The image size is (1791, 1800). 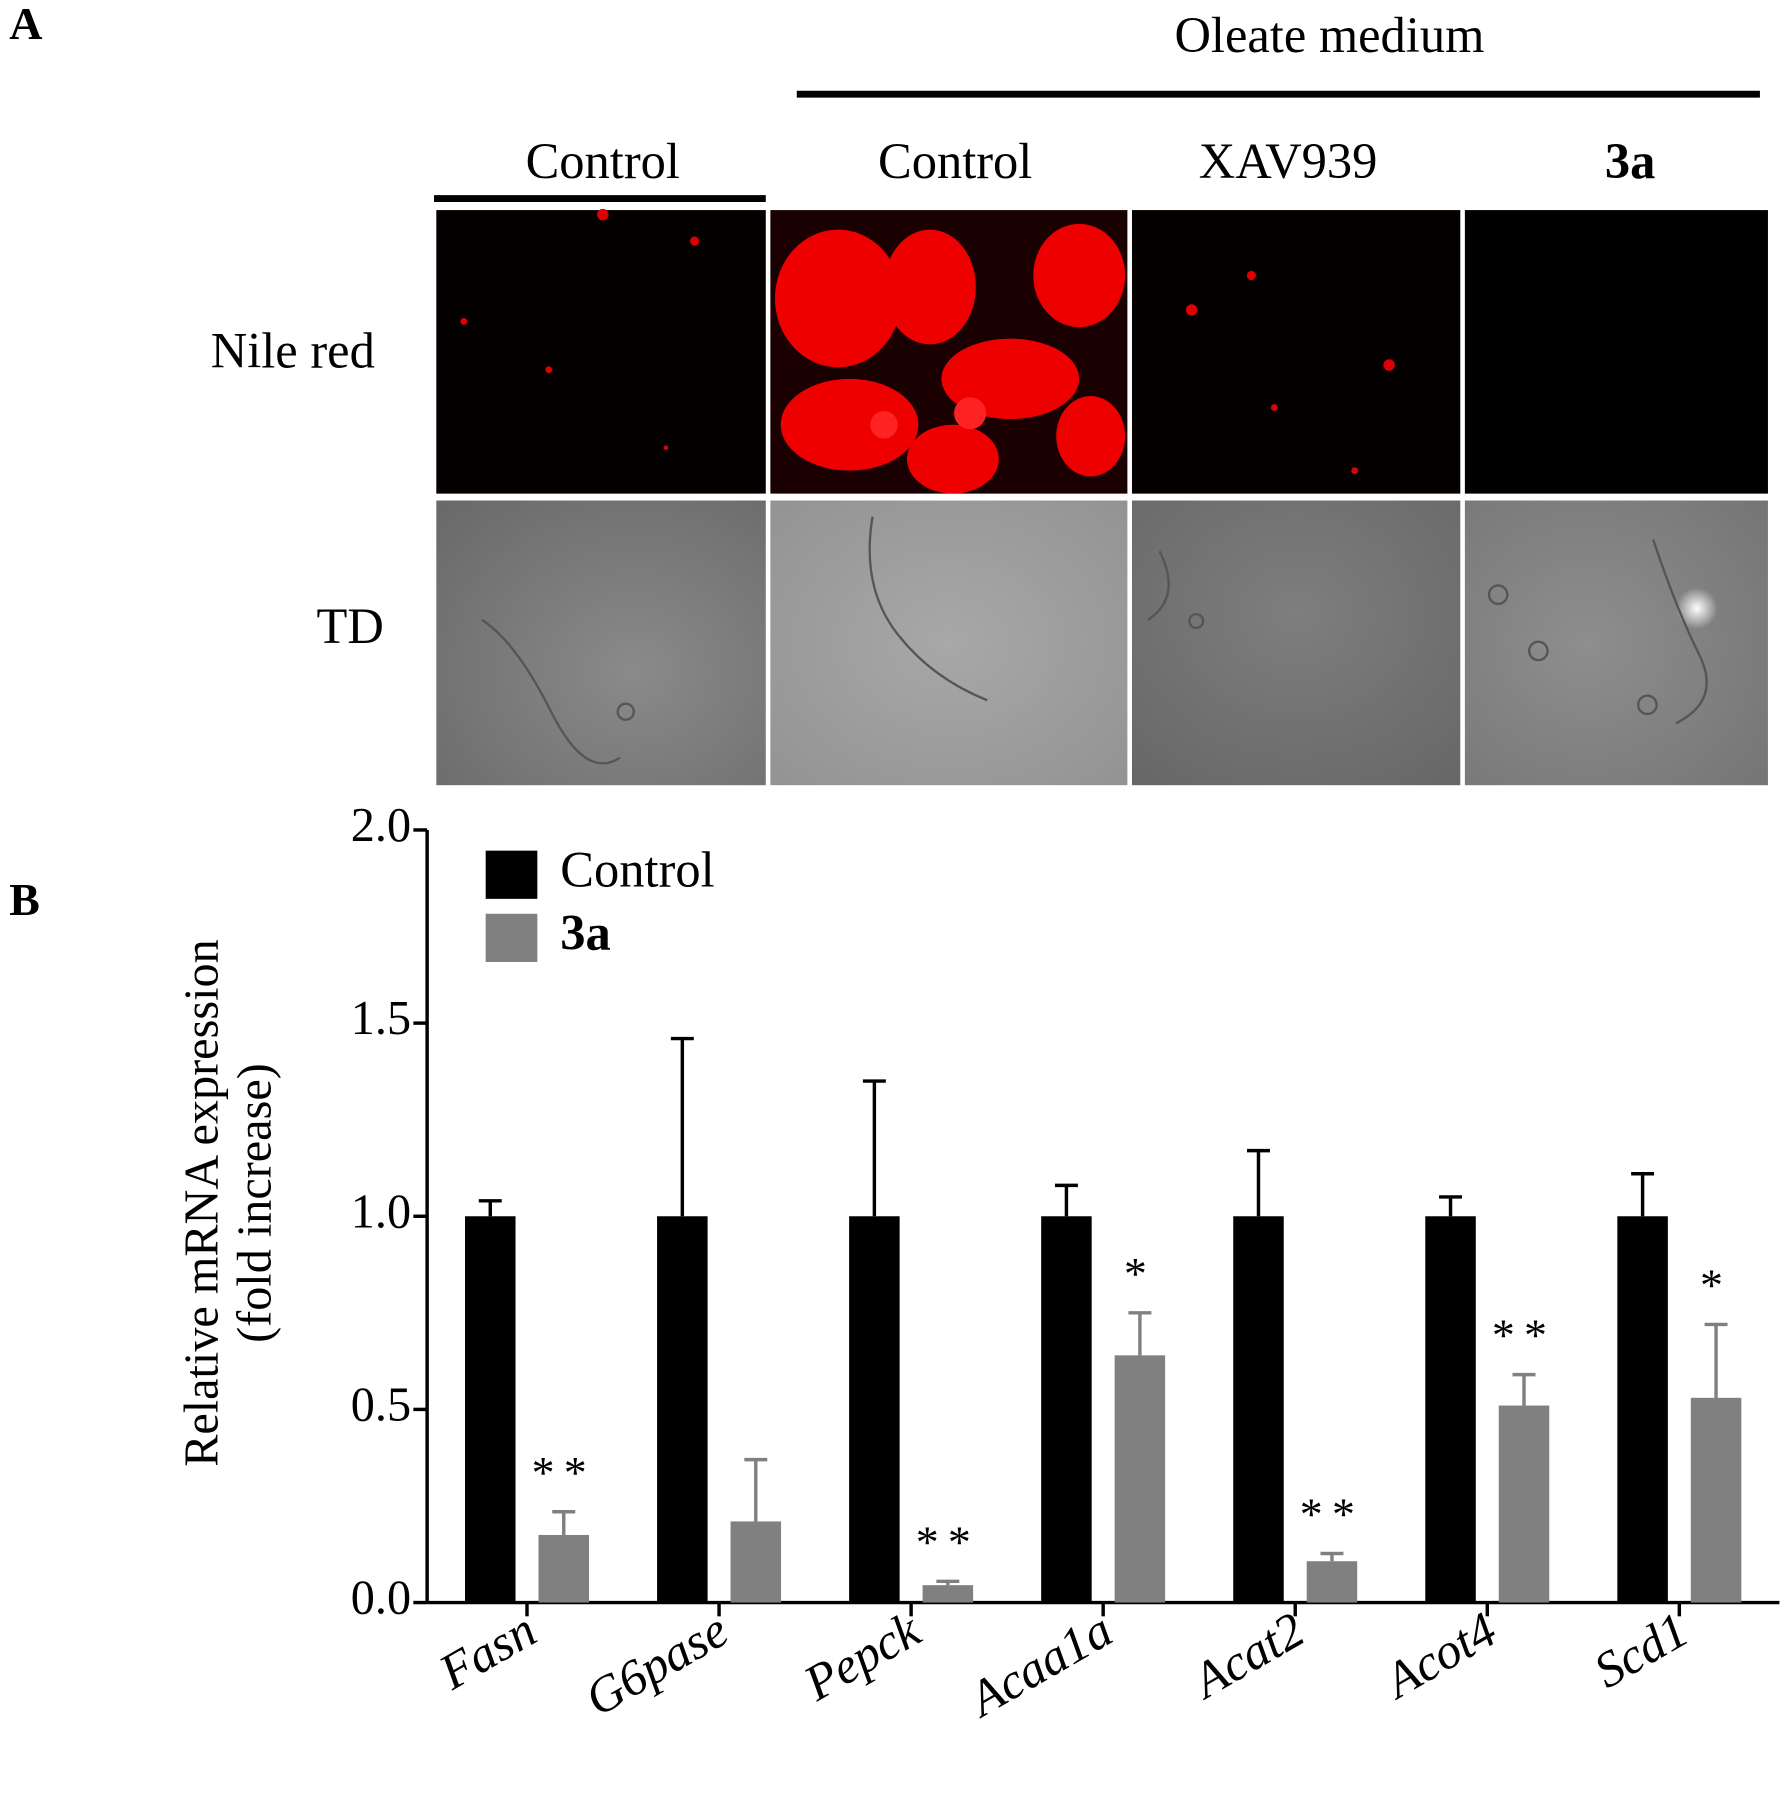 I want to click on legend-label: Control, so click(x=637, y=869).